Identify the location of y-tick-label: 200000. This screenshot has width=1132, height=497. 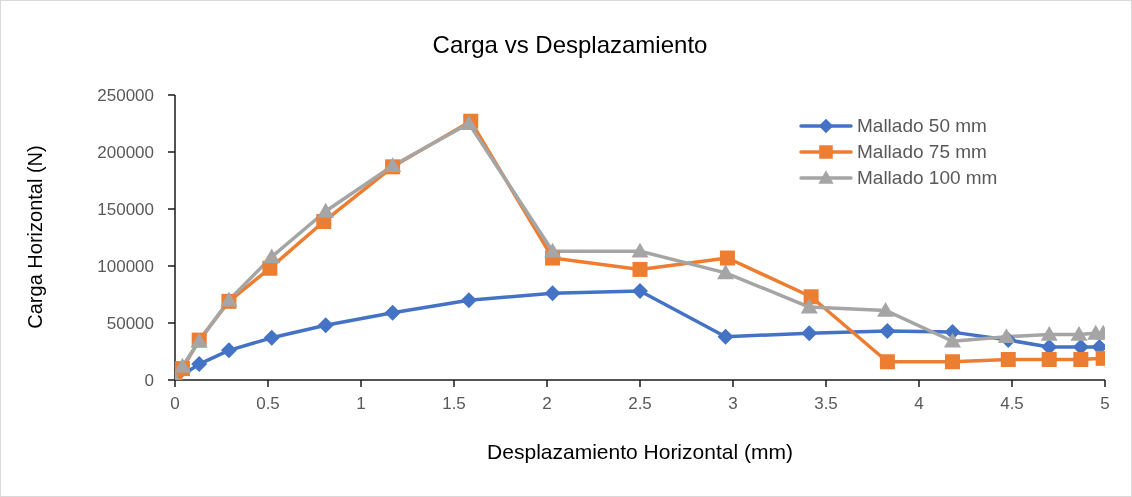
(125, 153).